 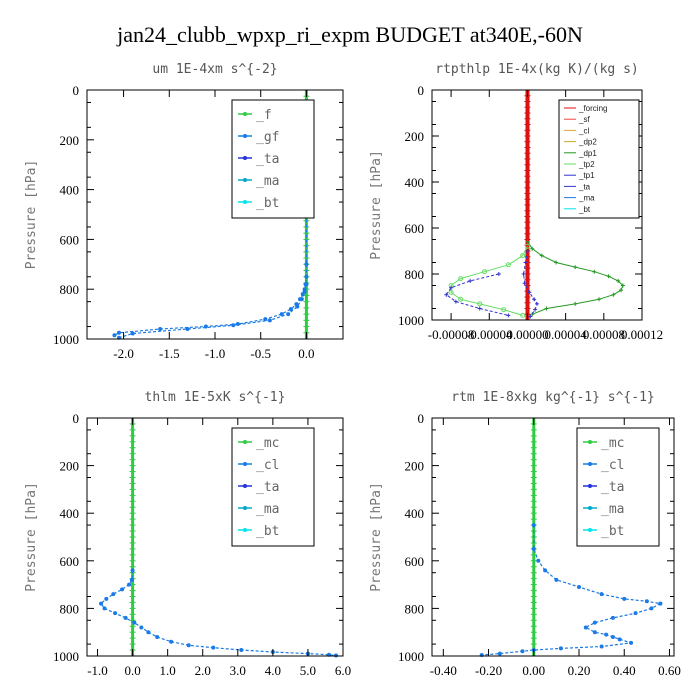 I want to click on panel-title: rtm 1E-8xkg kg^{-1} s^{-1}, so click(x=553, y=397).